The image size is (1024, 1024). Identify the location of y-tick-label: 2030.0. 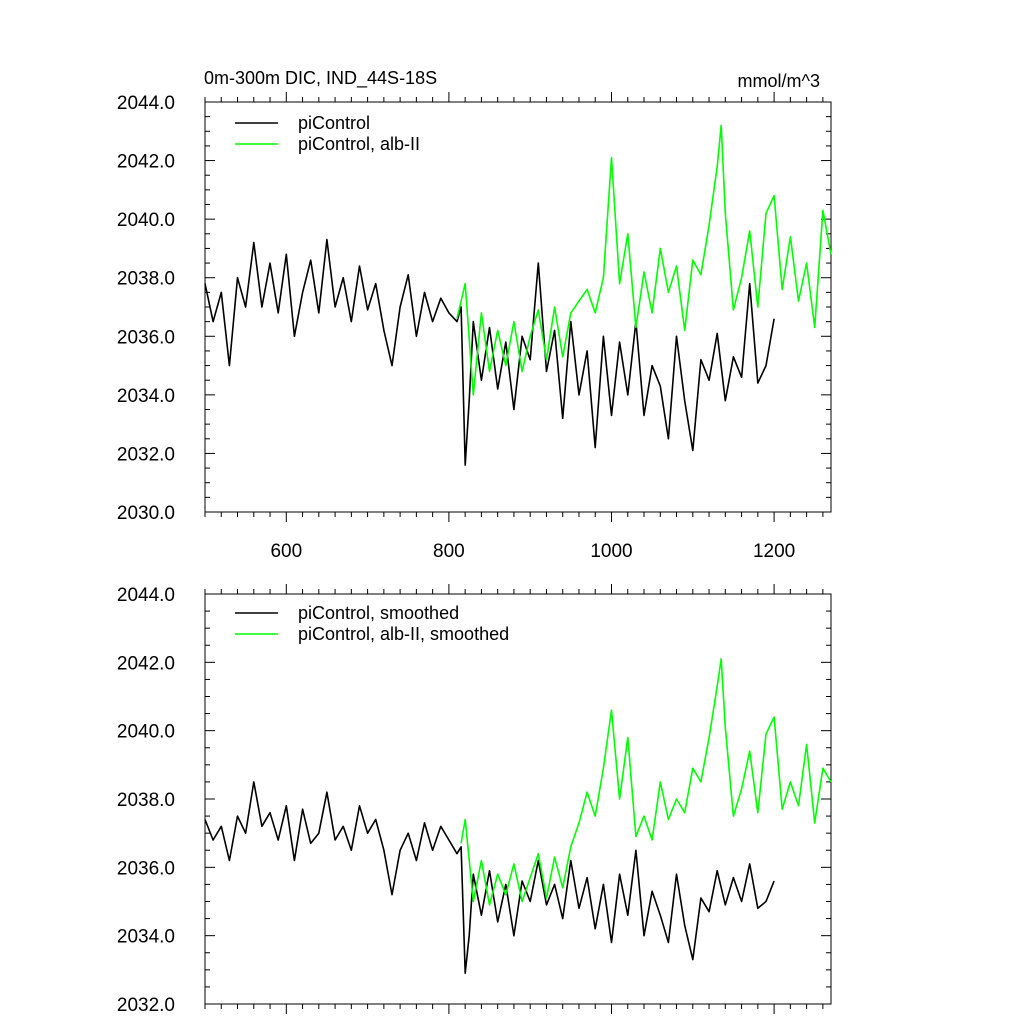
(146, 513).